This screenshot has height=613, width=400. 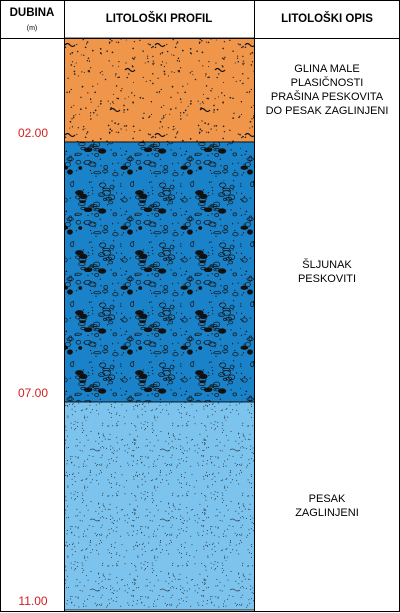 I want to click on depth-label: 02.00, so click(x=33, y=133).